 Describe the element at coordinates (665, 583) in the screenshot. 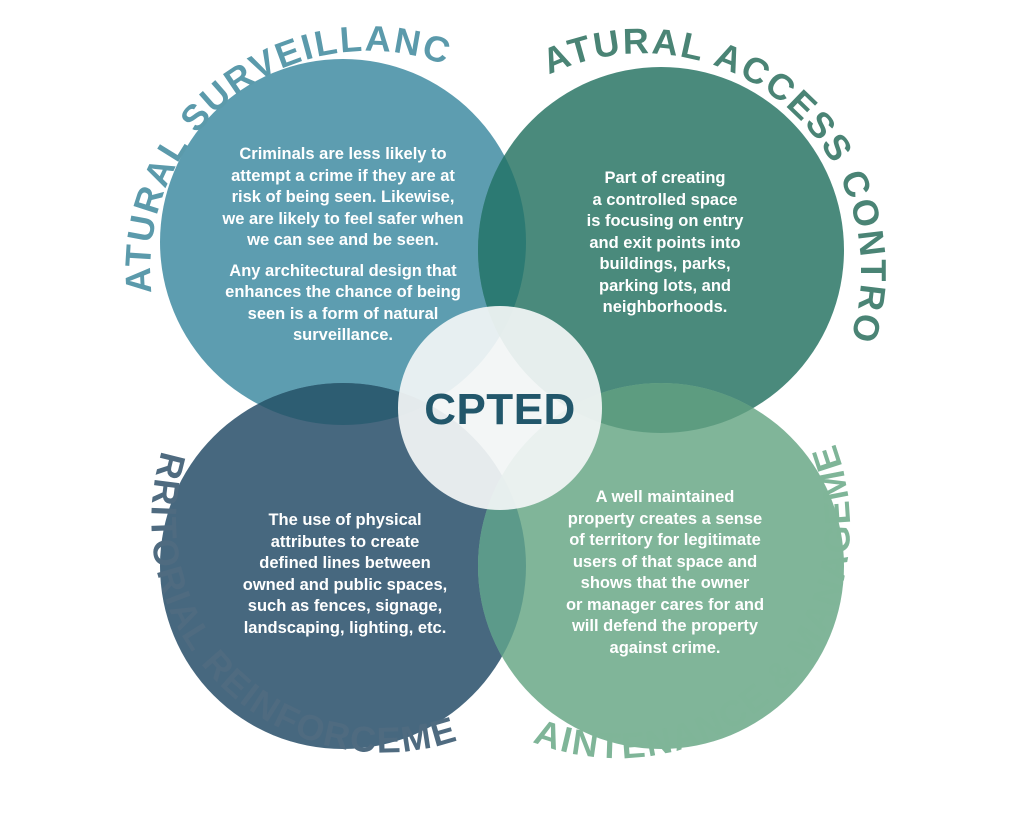

I see `text-line: shows that the owner` at that location.